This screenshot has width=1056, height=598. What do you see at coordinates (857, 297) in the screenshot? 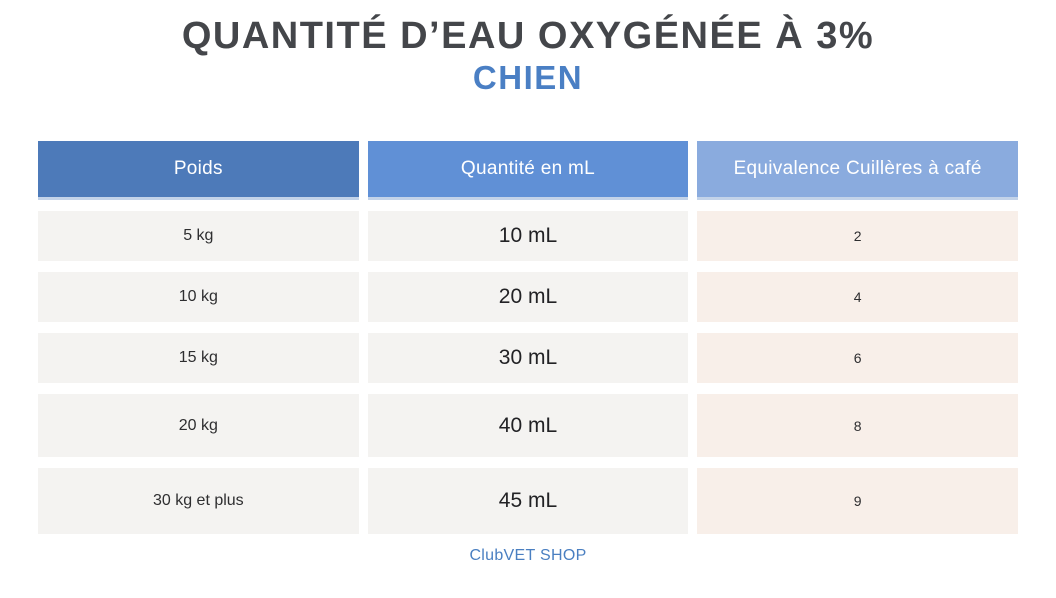
I see `cell-cuilleres: 4` at bounding box center [857, 297].